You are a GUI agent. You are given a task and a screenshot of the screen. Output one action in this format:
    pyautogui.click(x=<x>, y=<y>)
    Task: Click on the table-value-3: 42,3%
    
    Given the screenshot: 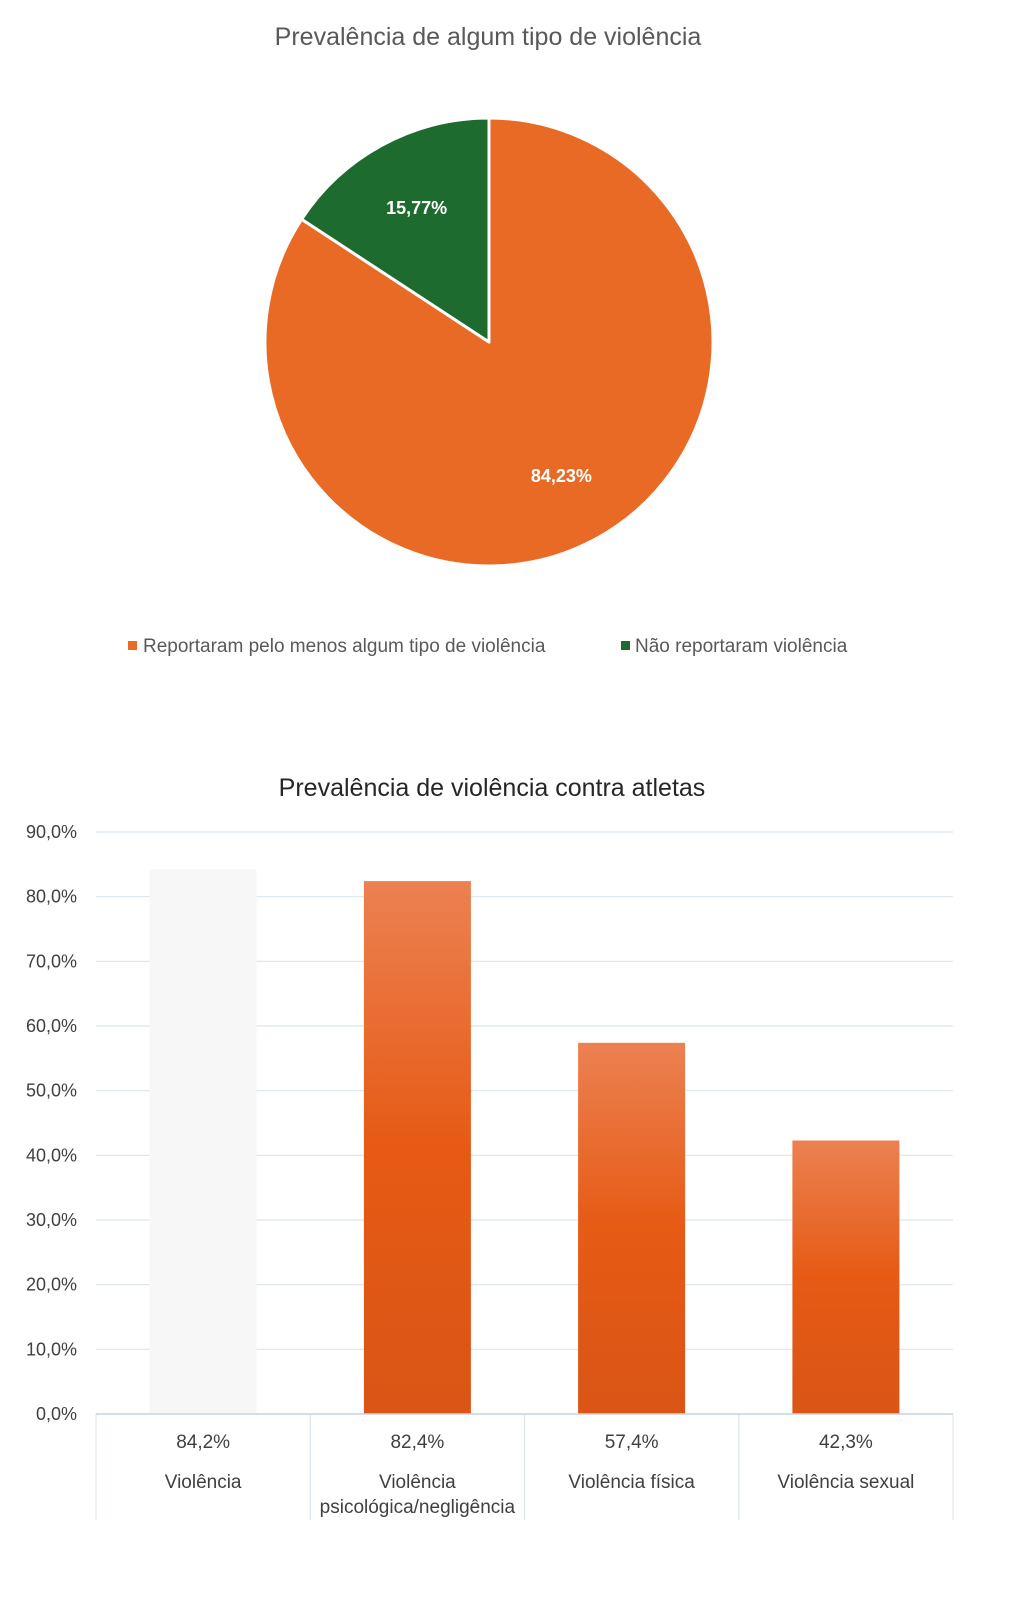 What is the action you would take?
    pyautogui.click(x=846, y=1442)
    